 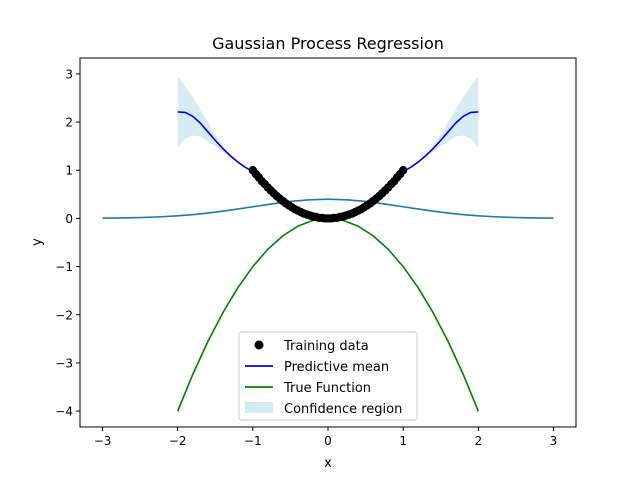 I want to click on x-tick-label: −1, so click(x=253, y=441).